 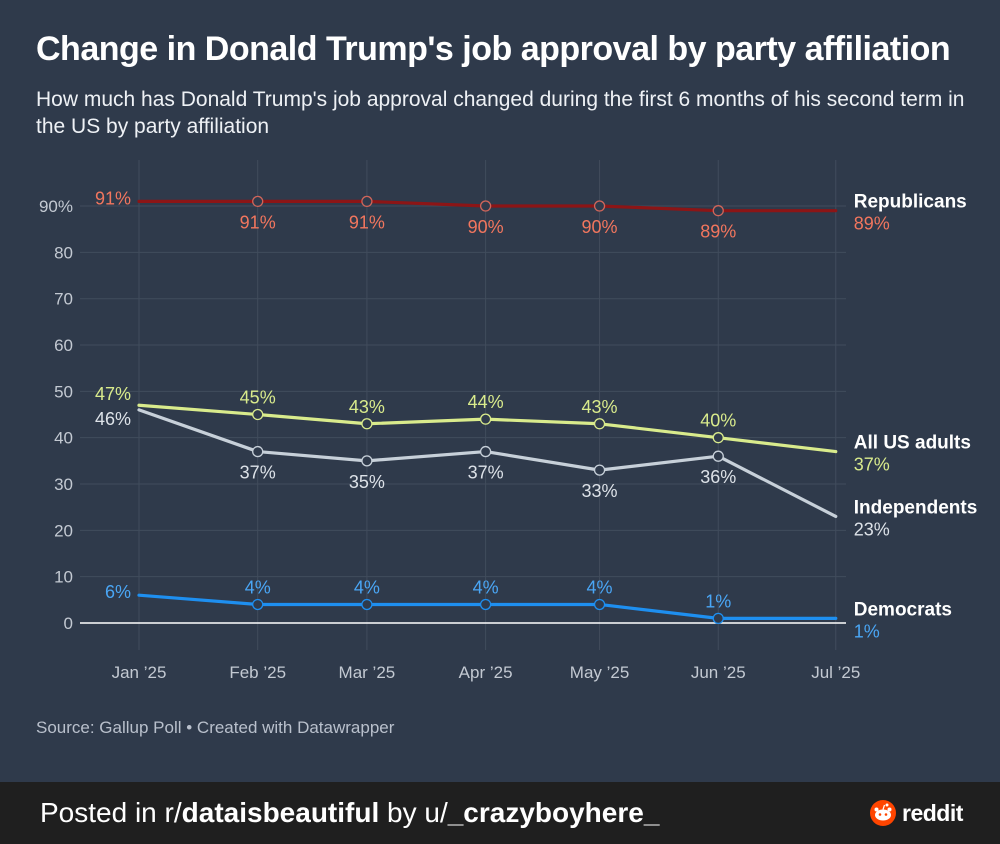 What do you see at coordinates (111, 812) in the screenshot?
I see `posted-in-text: Posted in r/` at bounding box center [111, 812].